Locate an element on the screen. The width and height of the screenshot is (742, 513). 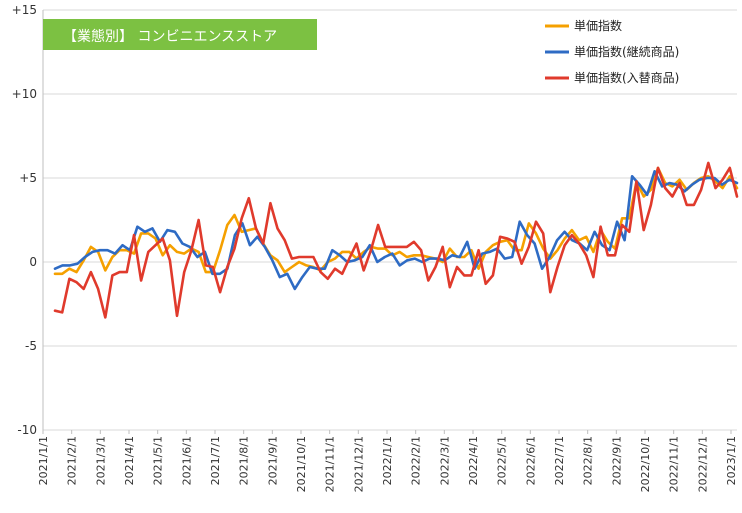
x-tick-label: 2021/12/1 is located at coordinates (358, 464).